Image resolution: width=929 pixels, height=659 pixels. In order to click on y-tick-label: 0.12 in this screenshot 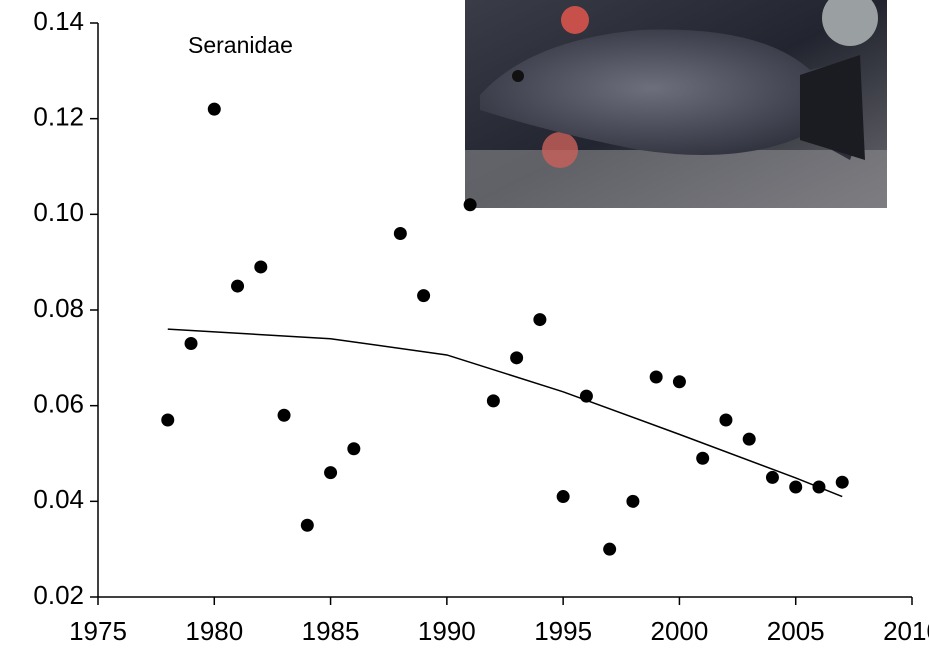, I will do `click(58, 117)`.